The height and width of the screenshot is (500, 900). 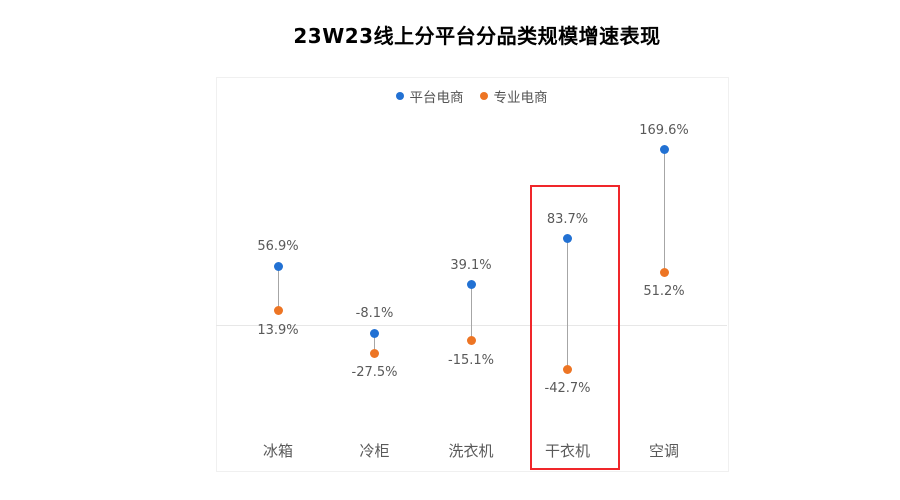 What do you see at coordinates (471, 360) in the screenshot?
I see `data-label: -15.1%` at bounding box center [471, 360].